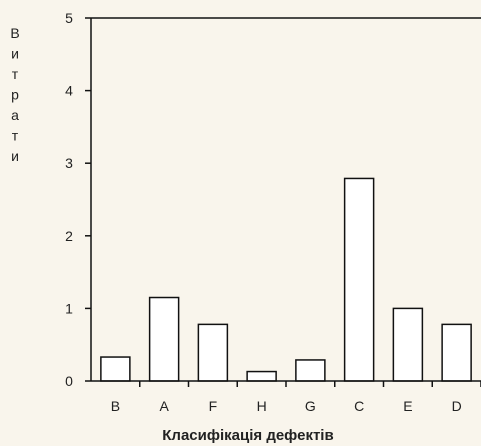 The width and height of the screenshot is (481, 446). I want to click on y-tick-label: 2, so click(69, 236).